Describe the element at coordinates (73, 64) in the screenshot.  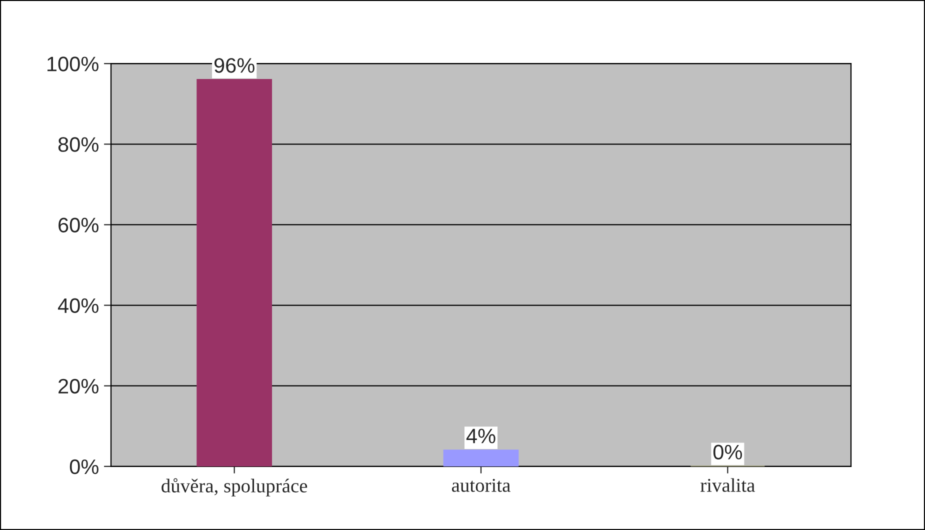
I see `y-tick-label: 100%` at that location.